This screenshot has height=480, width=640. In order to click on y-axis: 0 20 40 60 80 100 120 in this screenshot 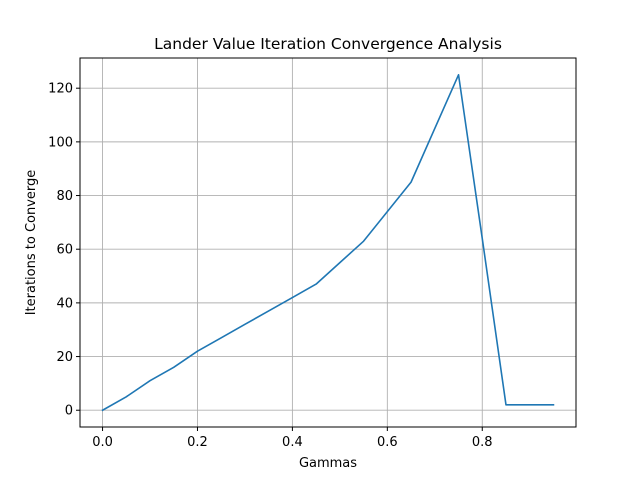, I will do `click(64, 250)`.